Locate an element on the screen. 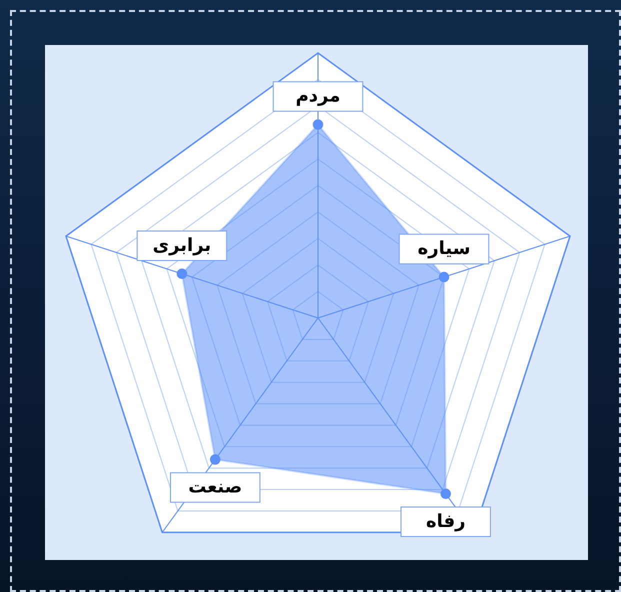  spoke-label: مردم is located at coordinates (318, 96).